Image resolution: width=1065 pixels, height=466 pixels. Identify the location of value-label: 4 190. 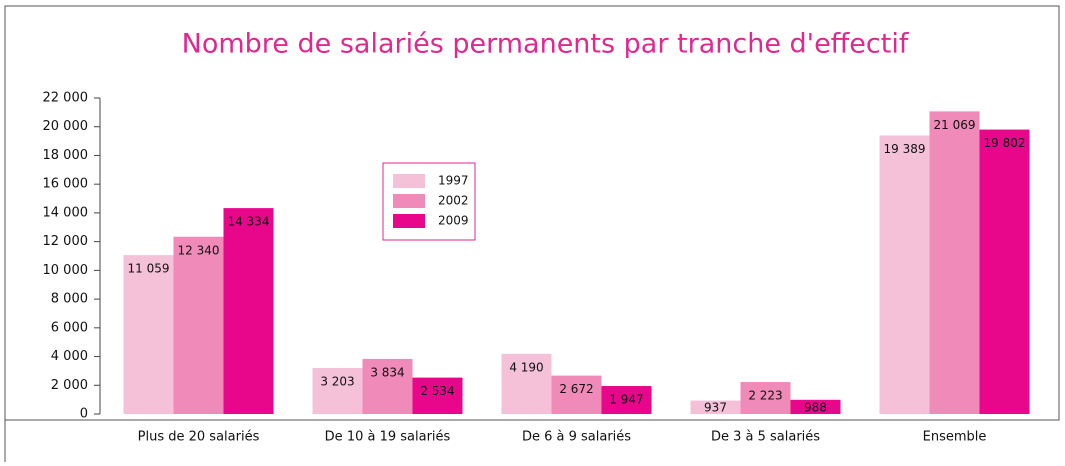
(526, 367).